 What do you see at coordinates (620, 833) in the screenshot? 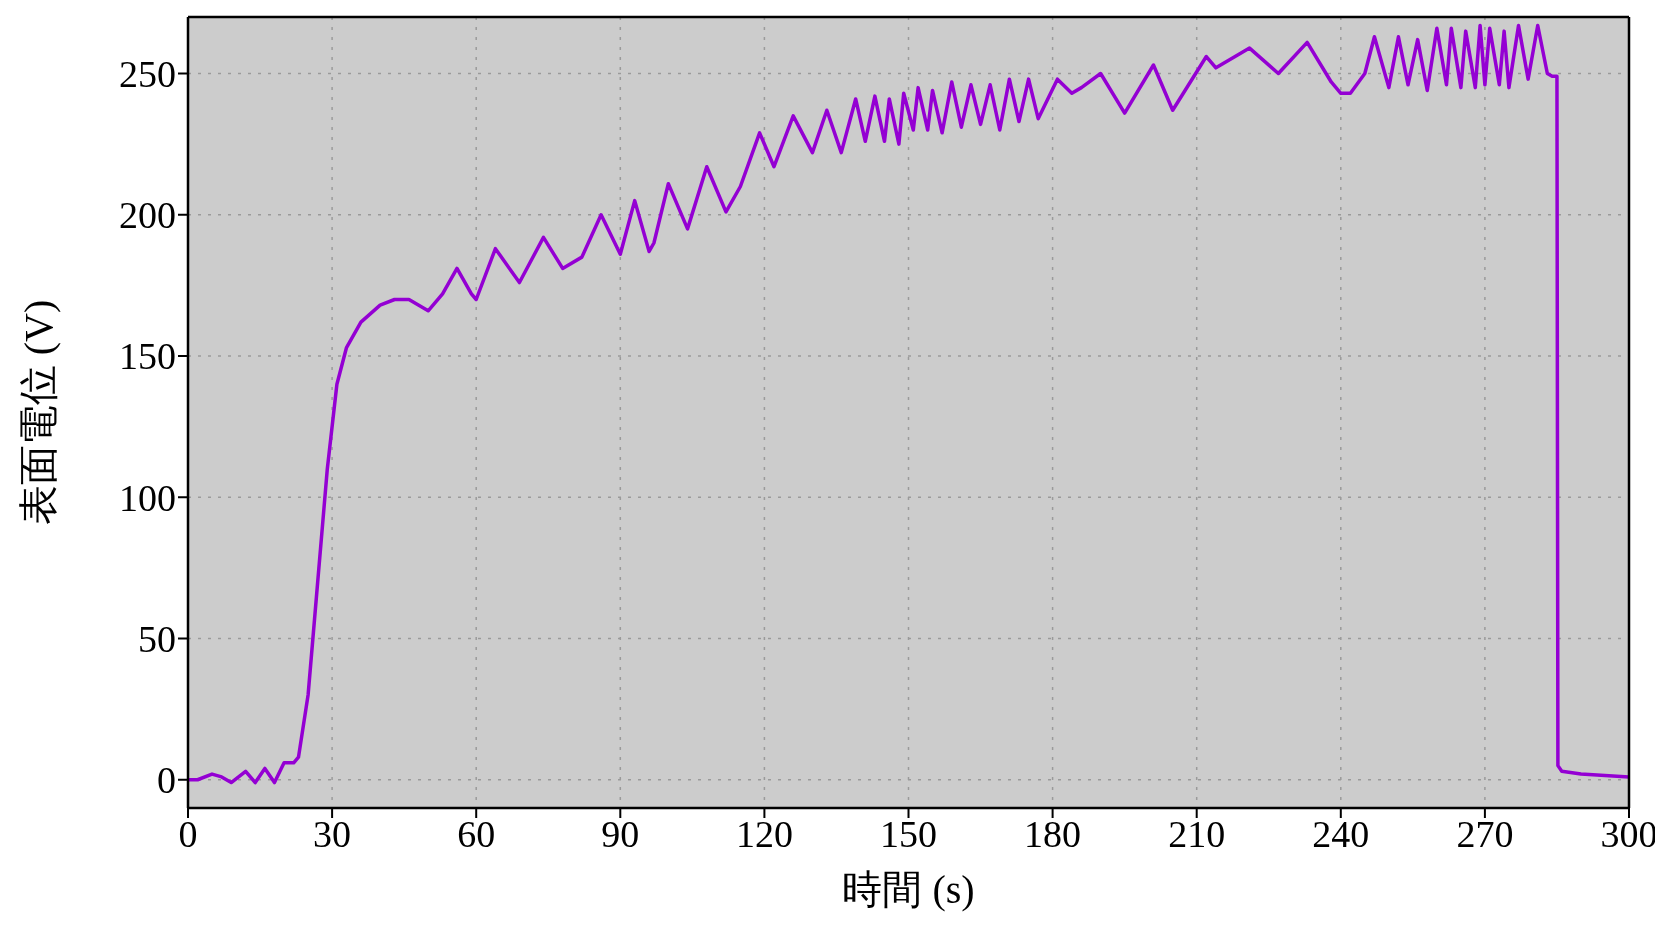
I see `x-tick-label: 90` at bounding box center [620, 833].